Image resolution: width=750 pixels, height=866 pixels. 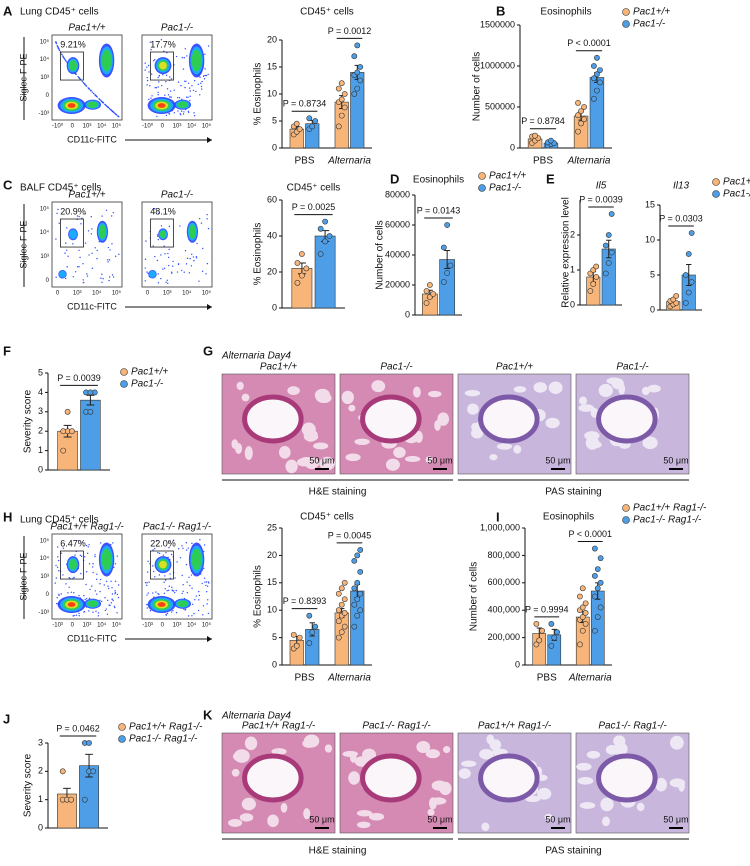 I want to click on flow-tick-label: 10⁵, so click(x=117, y=625).